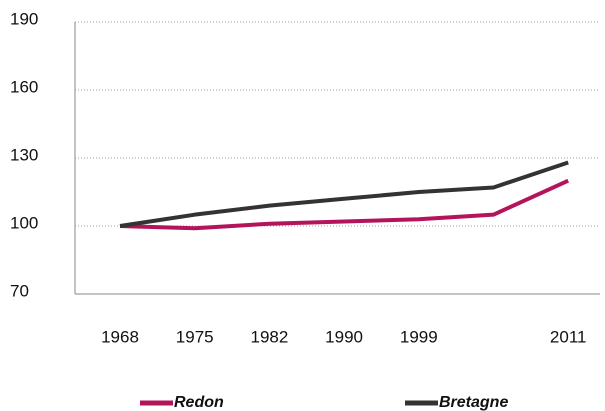  I want to click on x-tick-label: 1982, so click(269, 336).